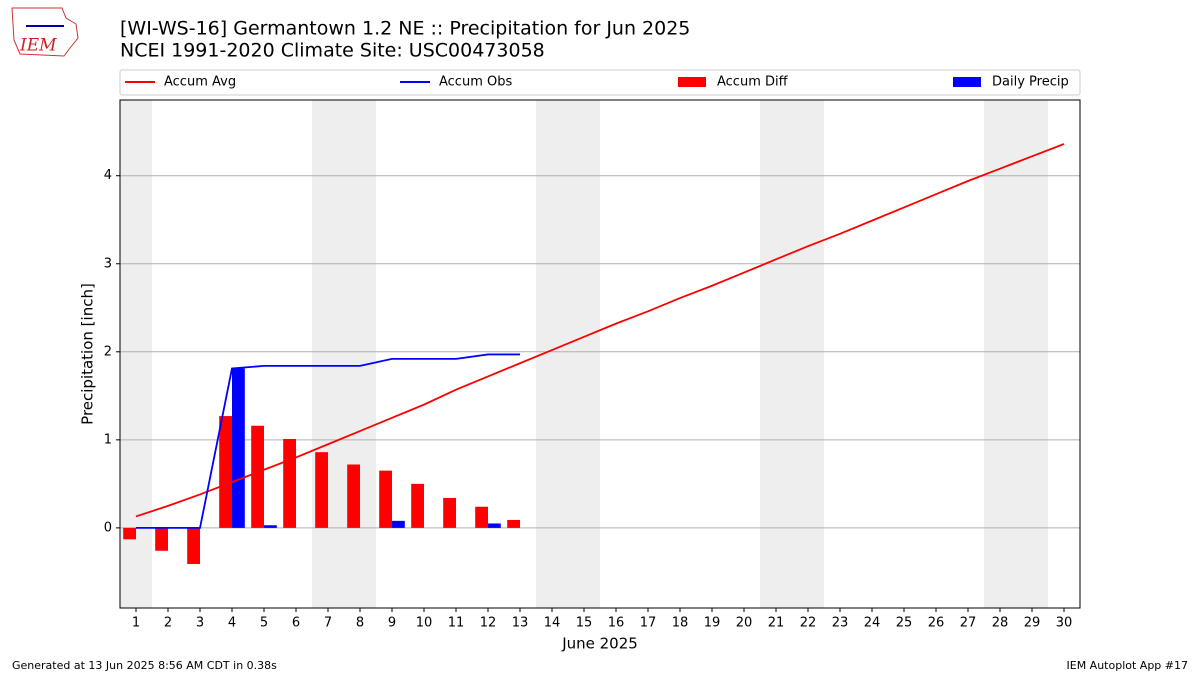 This screenshot has width=1200, height=679. I want to click on x-tick-label: 19, so click(712, 623).